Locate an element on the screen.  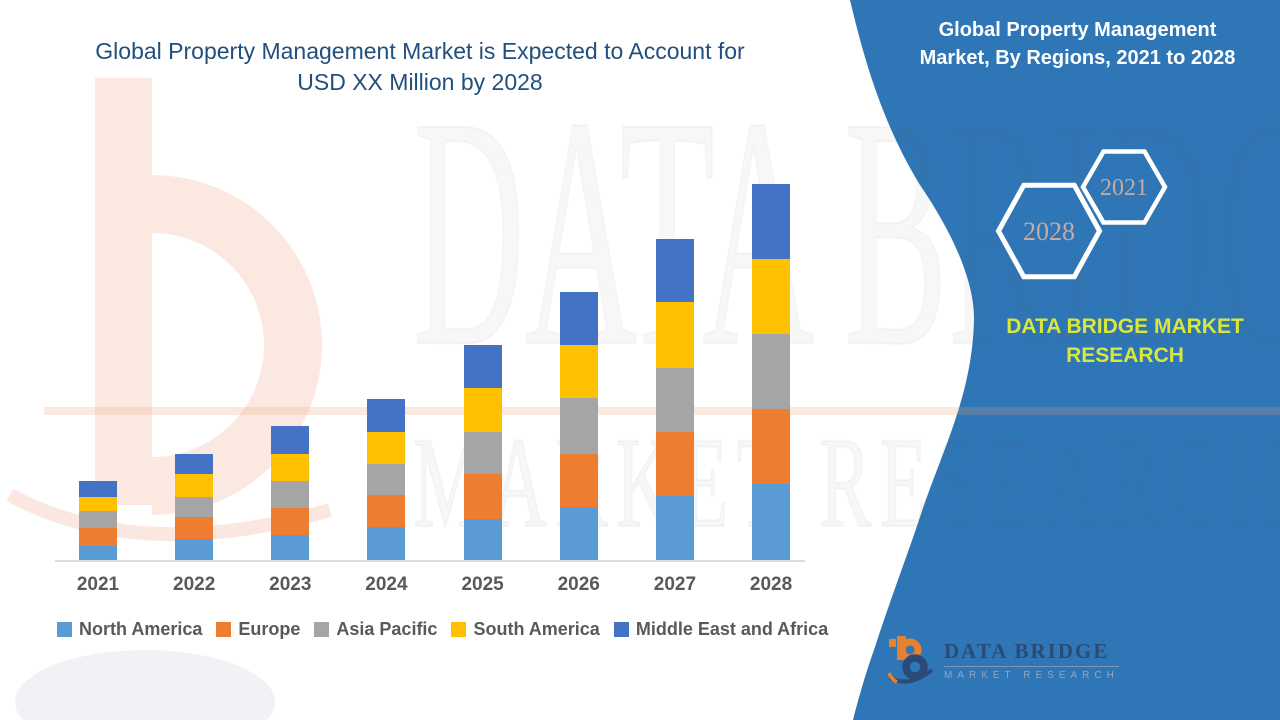
bar-2021 is located at coordinates (98, 520).